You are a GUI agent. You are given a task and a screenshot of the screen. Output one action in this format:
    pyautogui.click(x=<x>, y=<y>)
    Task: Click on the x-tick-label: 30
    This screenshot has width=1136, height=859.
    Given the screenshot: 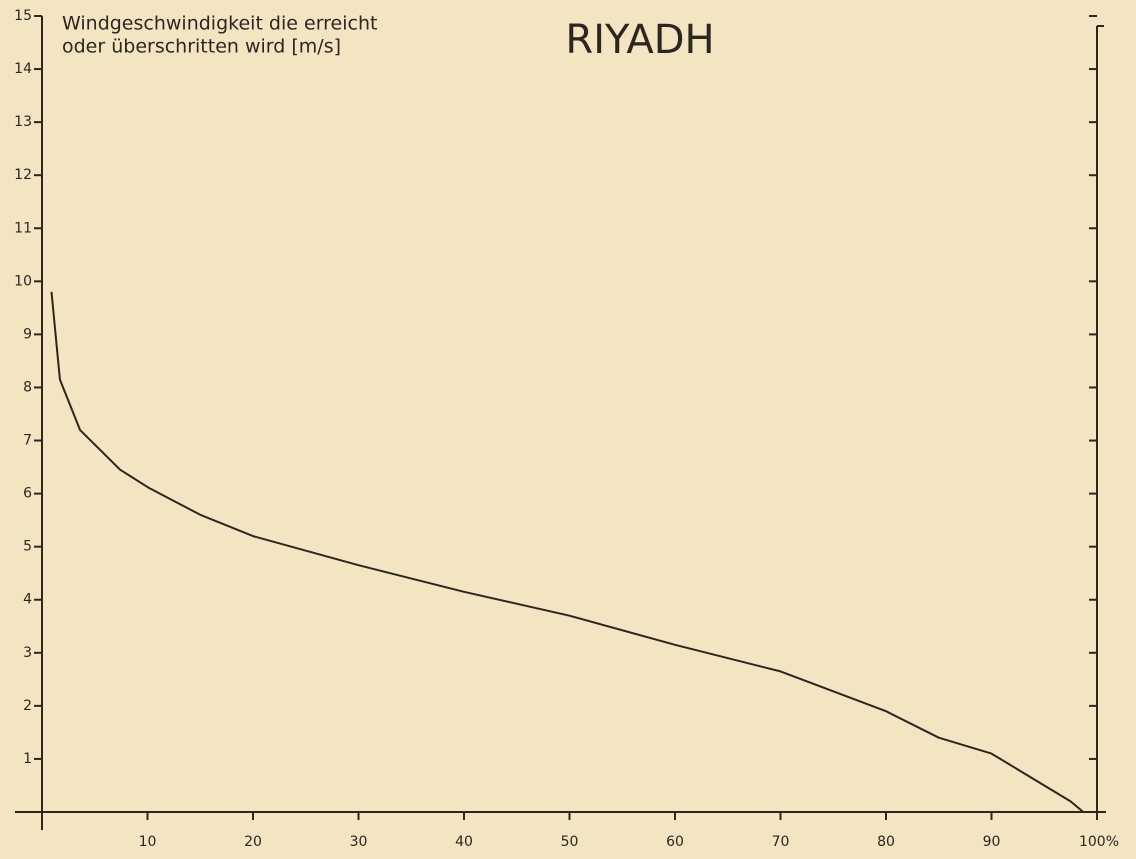 What is the action you would take?
    pyautogui.click(x=359, y=842)
    